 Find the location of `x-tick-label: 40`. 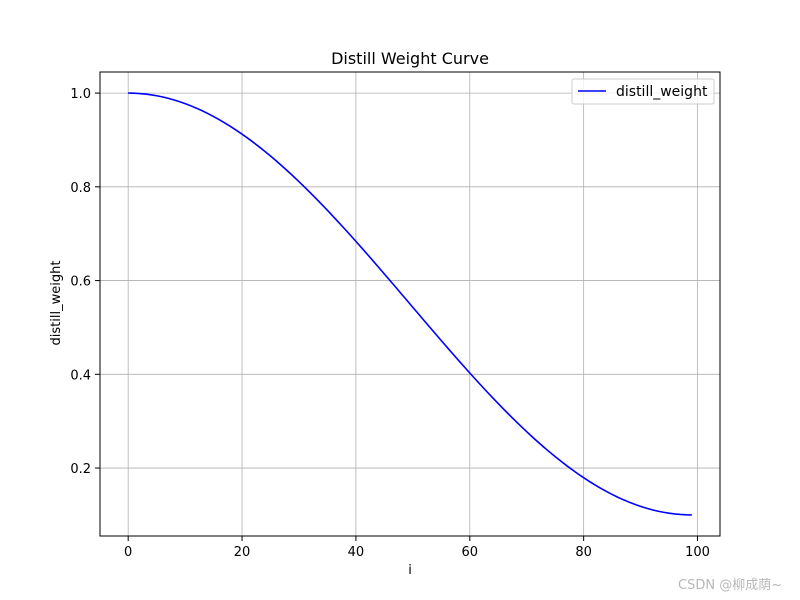

x-tick-label: 40 is located at coordinates (356, 552).